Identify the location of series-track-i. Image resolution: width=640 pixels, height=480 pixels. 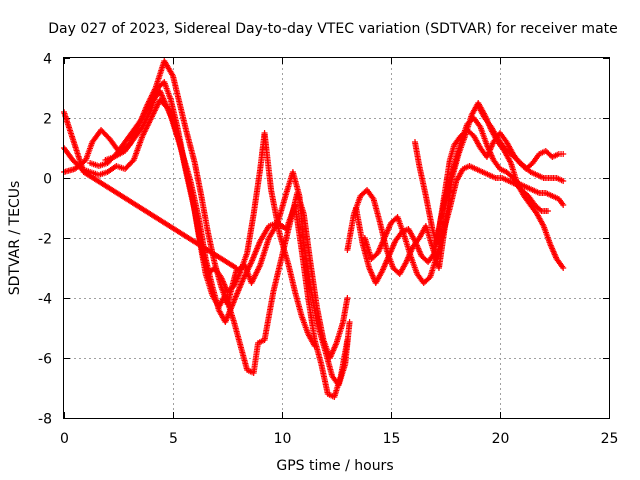
(521, 143).